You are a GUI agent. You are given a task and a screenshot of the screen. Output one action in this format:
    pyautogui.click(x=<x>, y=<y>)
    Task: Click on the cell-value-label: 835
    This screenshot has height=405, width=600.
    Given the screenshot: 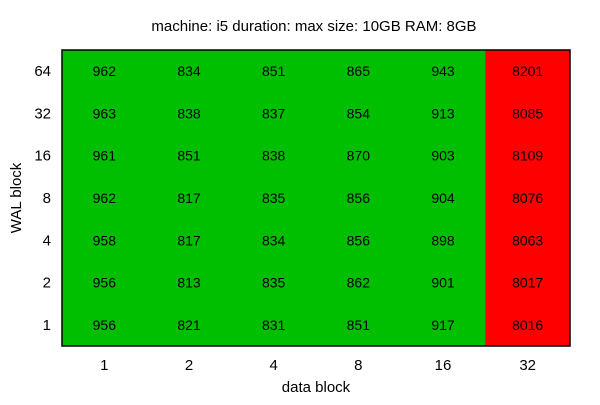 What is the action you would take?
    pyautogui.click(x=274, y=198)
    